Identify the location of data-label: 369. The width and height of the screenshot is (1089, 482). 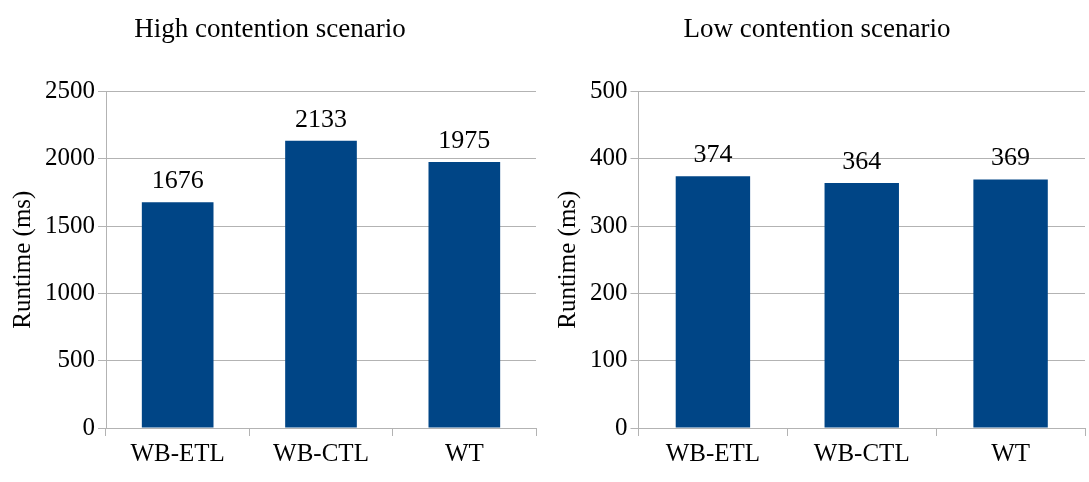
(1011, 157).